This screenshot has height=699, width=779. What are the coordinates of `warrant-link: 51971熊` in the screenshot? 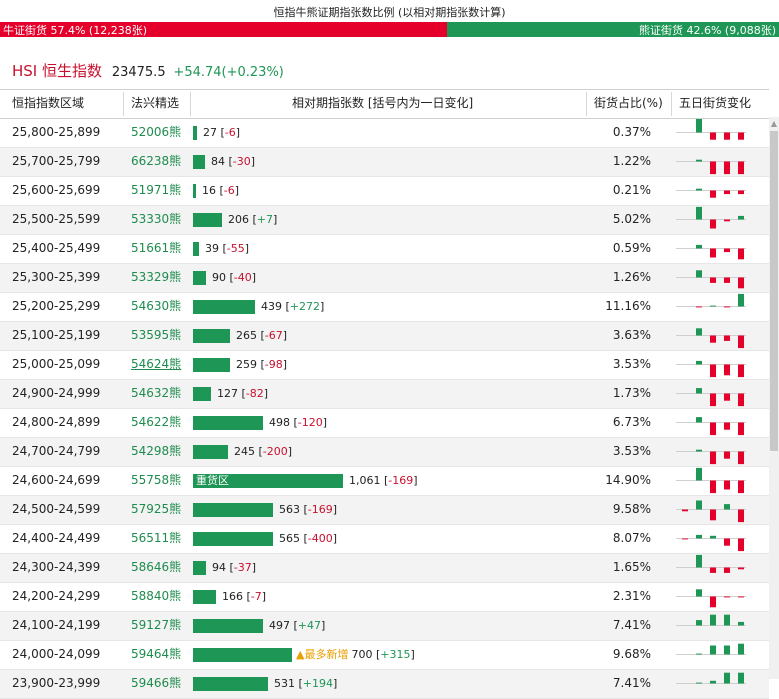 It's located at (156, 190).